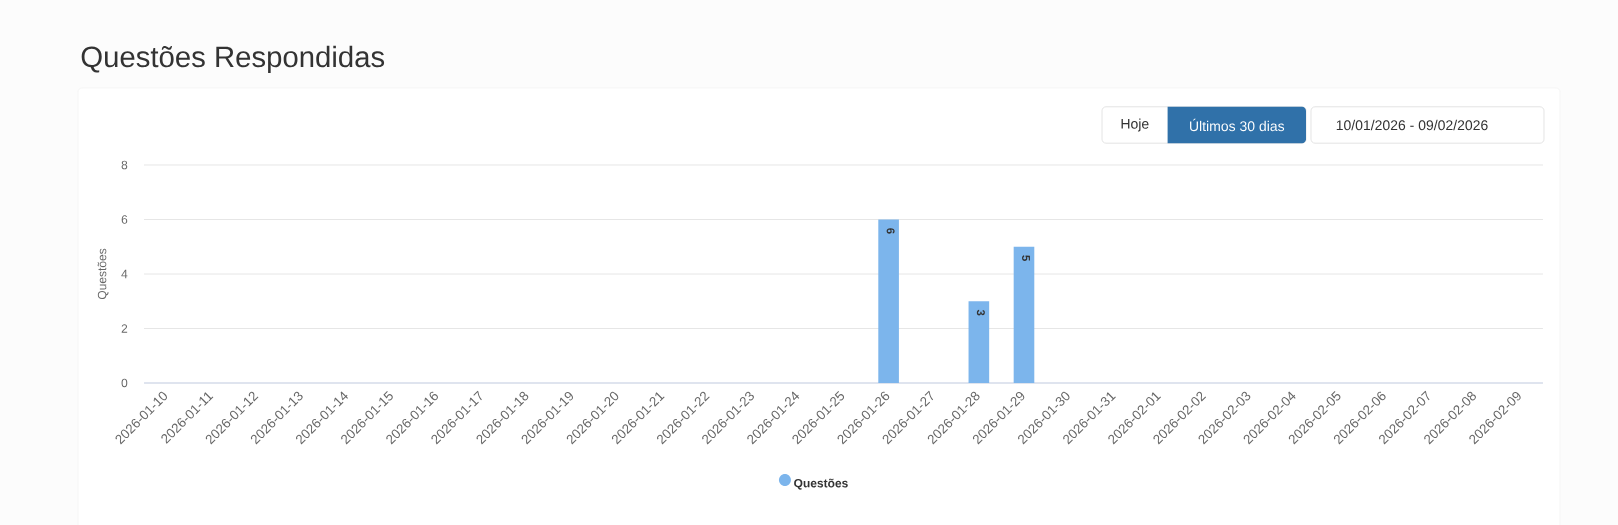 This screenshot has width=1618, height=525. I want to click on data-label: 5, so click(1026, 258).